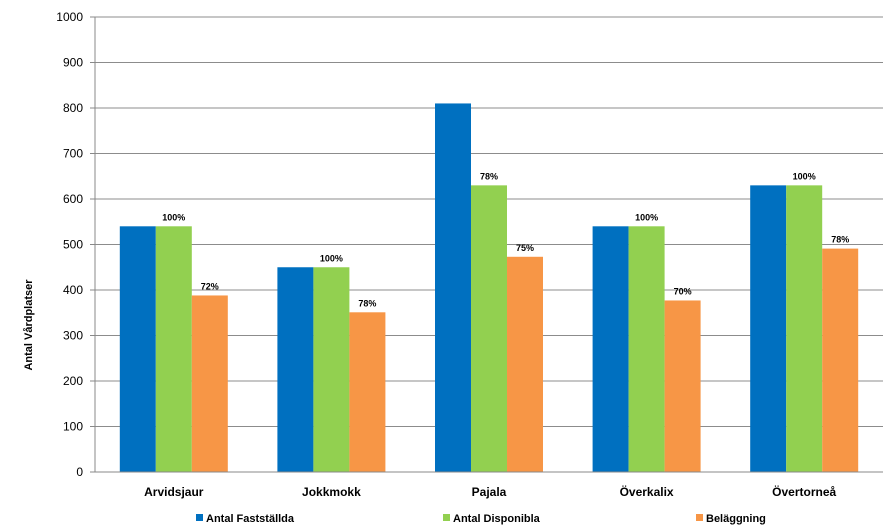 Image resolution: width=888 pixels, height=528 pixels. I want to click on y-axis-label: Antal Vårdplatser, so click(29, 325).